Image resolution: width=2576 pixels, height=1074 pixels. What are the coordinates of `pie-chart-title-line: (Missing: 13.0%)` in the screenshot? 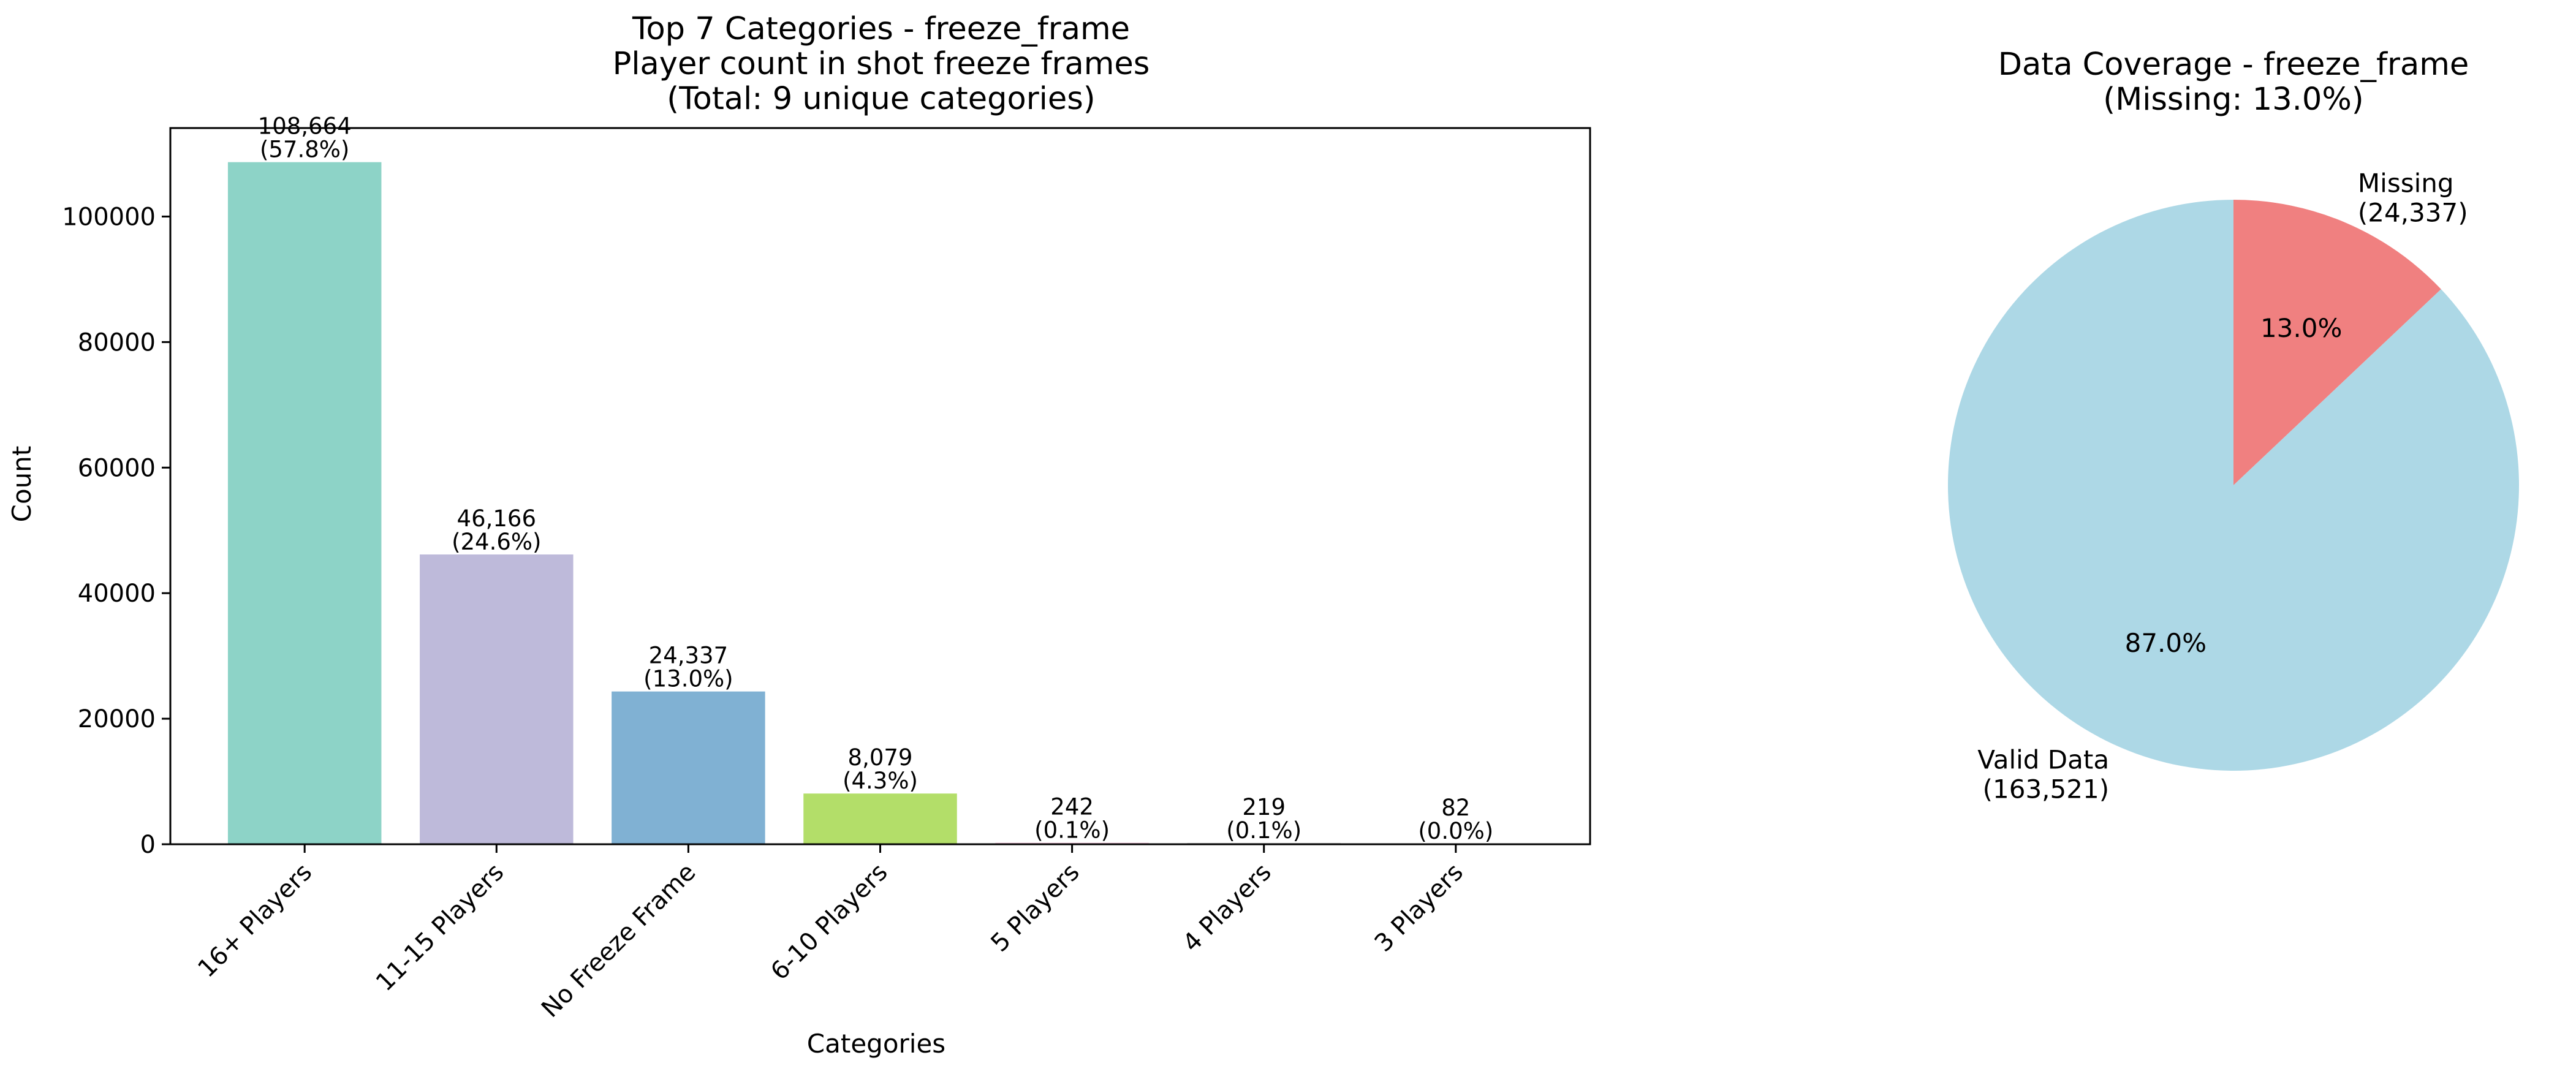 It's located at (2233, 99).